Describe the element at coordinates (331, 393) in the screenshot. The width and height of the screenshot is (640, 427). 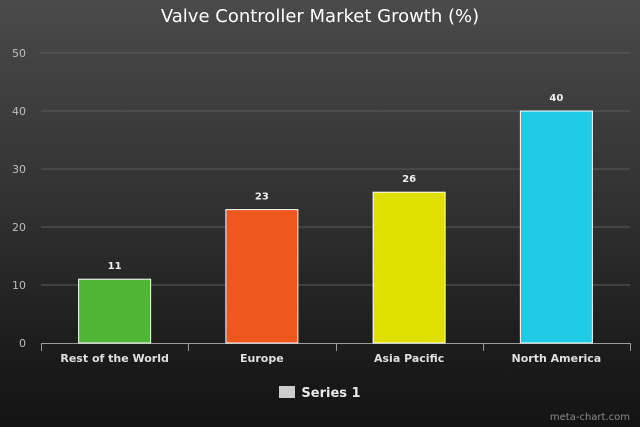
I see `legend-label: Series 1` at that location.